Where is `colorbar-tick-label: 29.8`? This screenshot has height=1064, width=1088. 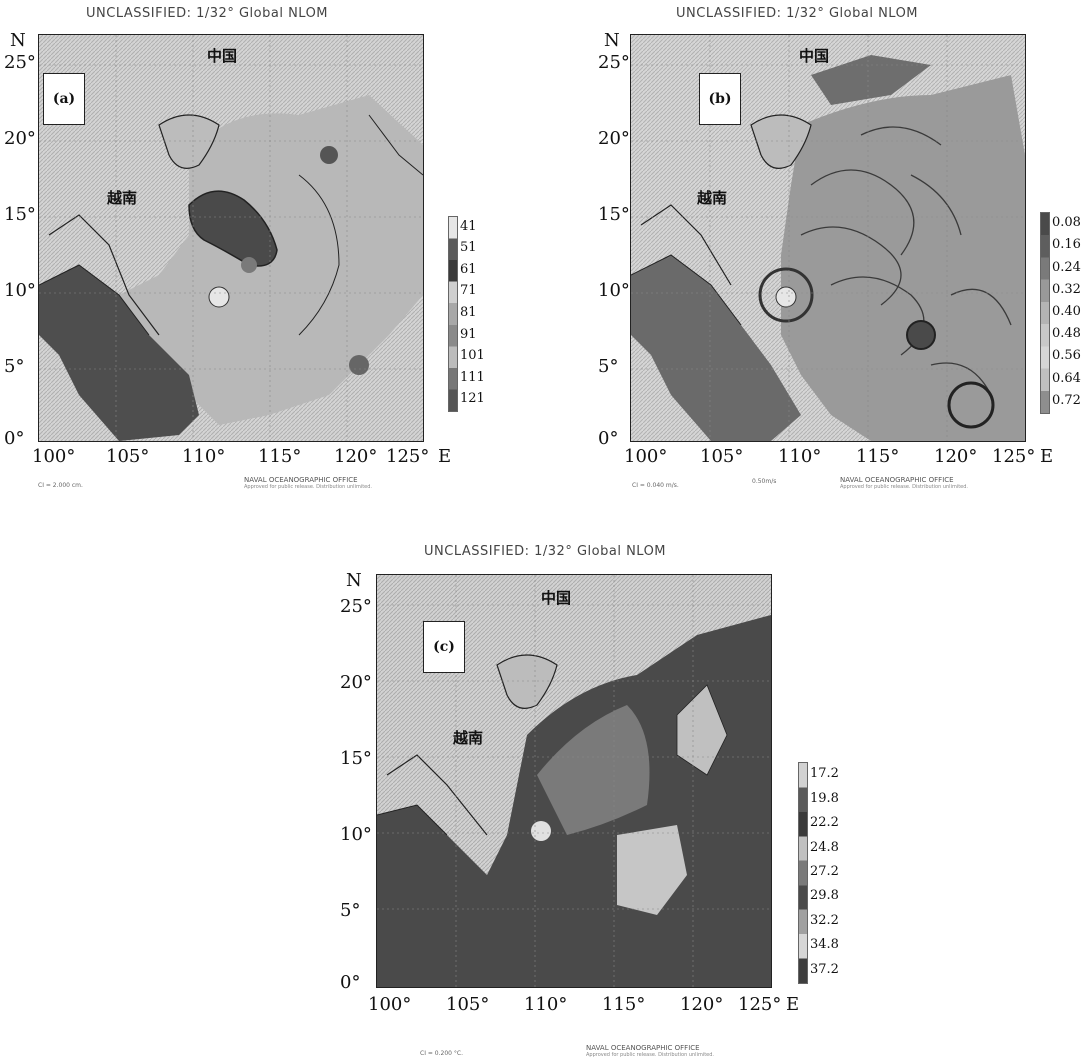
colorbar-tick-label: 29.8 is located at coordinates (824, 896).